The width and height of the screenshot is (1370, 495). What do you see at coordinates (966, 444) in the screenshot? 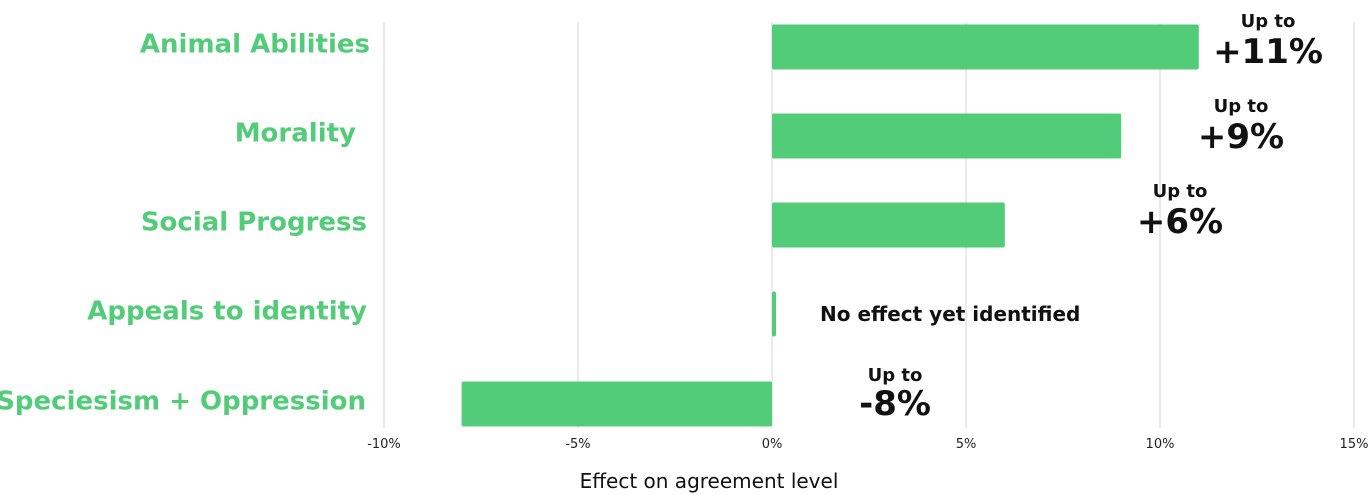
I see `x-tick-label: 5%` at bounding box center [966, 444].